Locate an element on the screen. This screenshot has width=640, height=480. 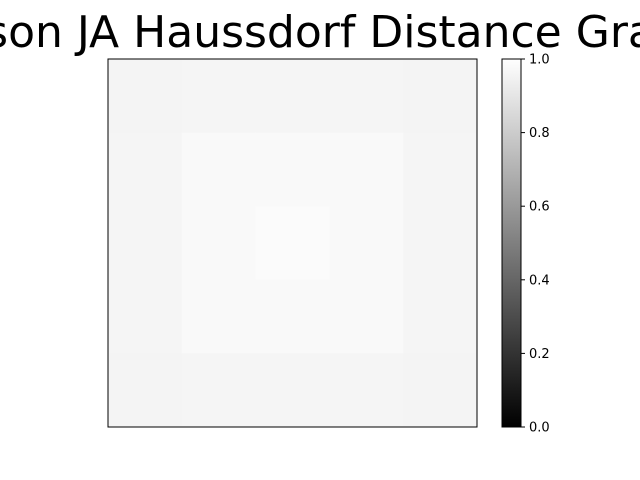
colorbar is located at coordinates (511, 243).